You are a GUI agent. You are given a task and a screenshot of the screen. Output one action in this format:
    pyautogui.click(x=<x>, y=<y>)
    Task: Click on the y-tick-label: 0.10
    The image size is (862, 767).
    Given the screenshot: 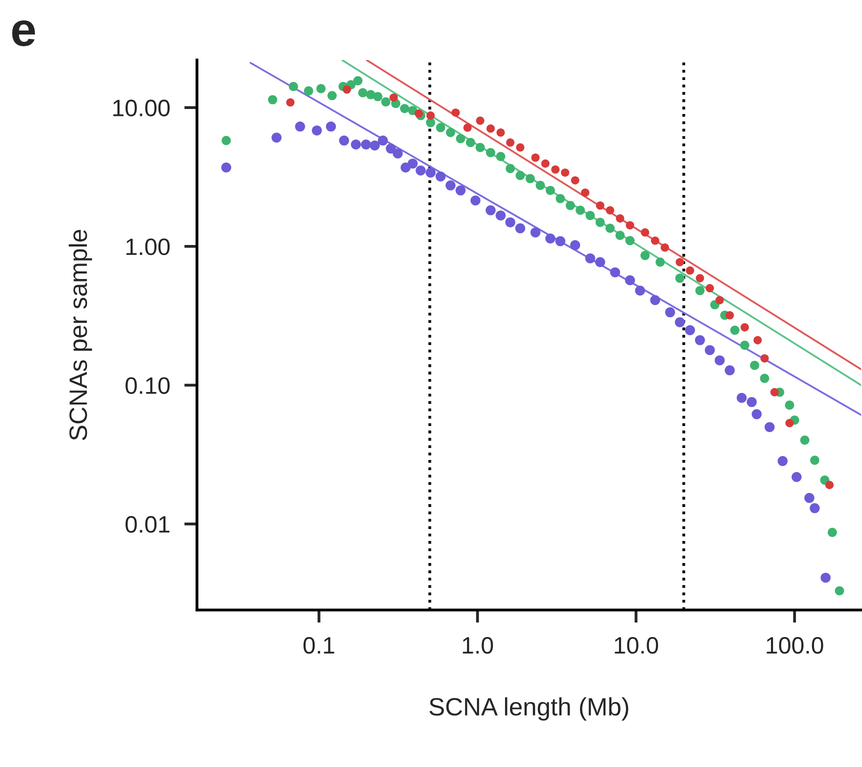 What is the action you would take?
    pyautogui.click(x=148, y=385)
    